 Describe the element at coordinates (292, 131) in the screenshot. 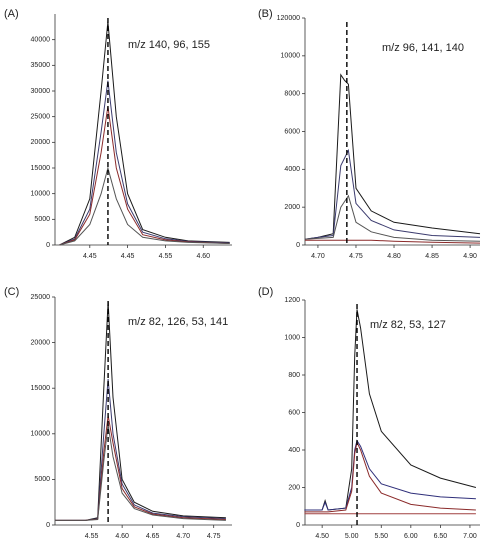

I see `y-tick-label: 6000` at that location.